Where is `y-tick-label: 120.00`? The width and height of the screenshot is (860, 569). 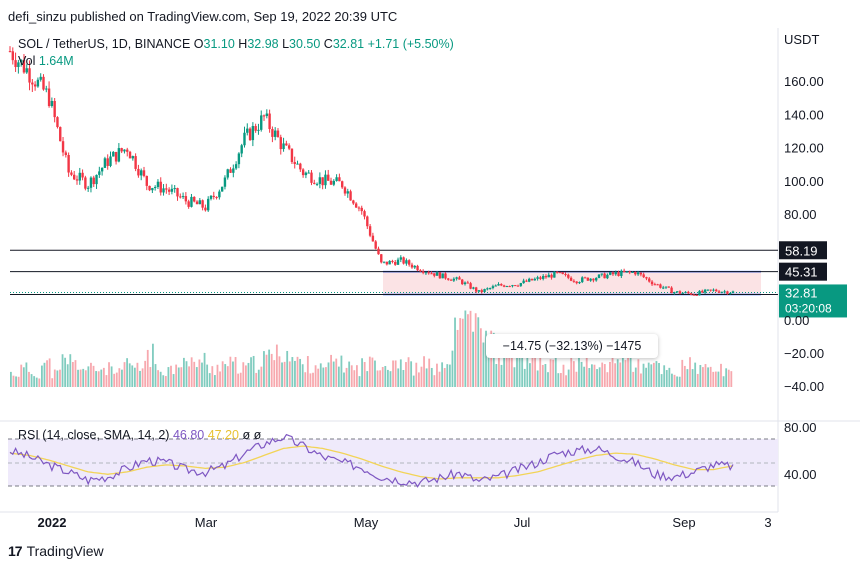
y-tick-label: 120.00 is located at coordinates (804, 148).